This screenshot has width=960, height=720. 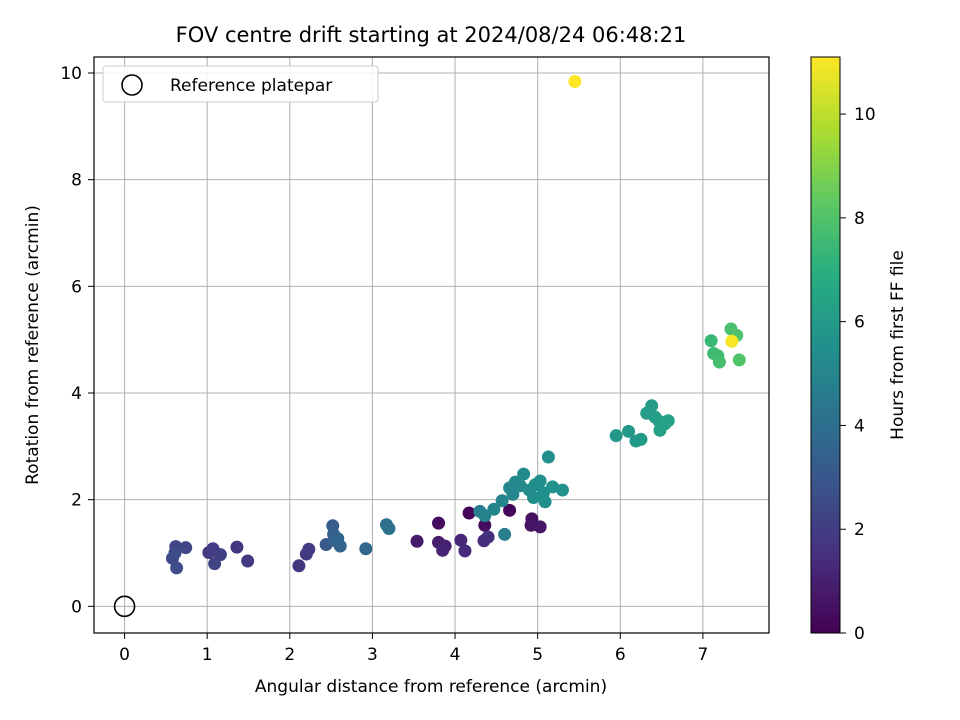 What do you see at coordinates (71, 74) in the screenshot?
I see `y-tick-label: 10` at bounding box center [71, 74].